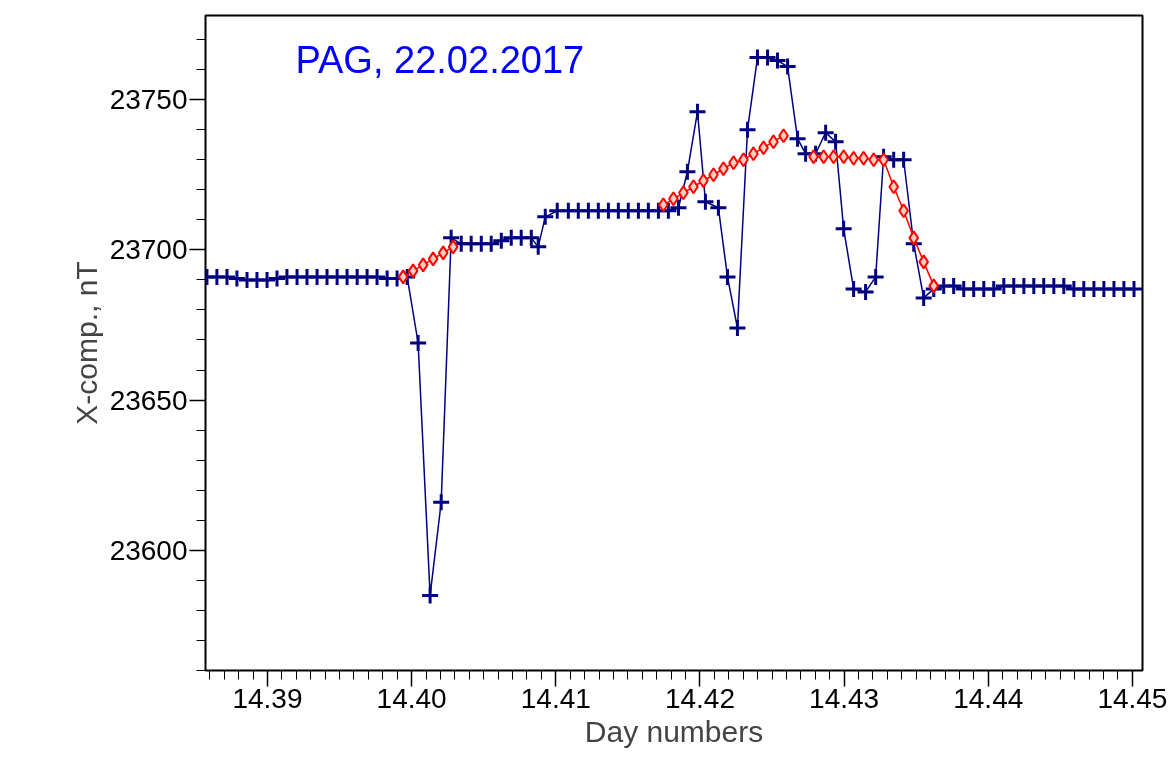  Describe the element at coordinates (699, 698) in the screenshot. I see `x-tick-label: 14.42` at that location.